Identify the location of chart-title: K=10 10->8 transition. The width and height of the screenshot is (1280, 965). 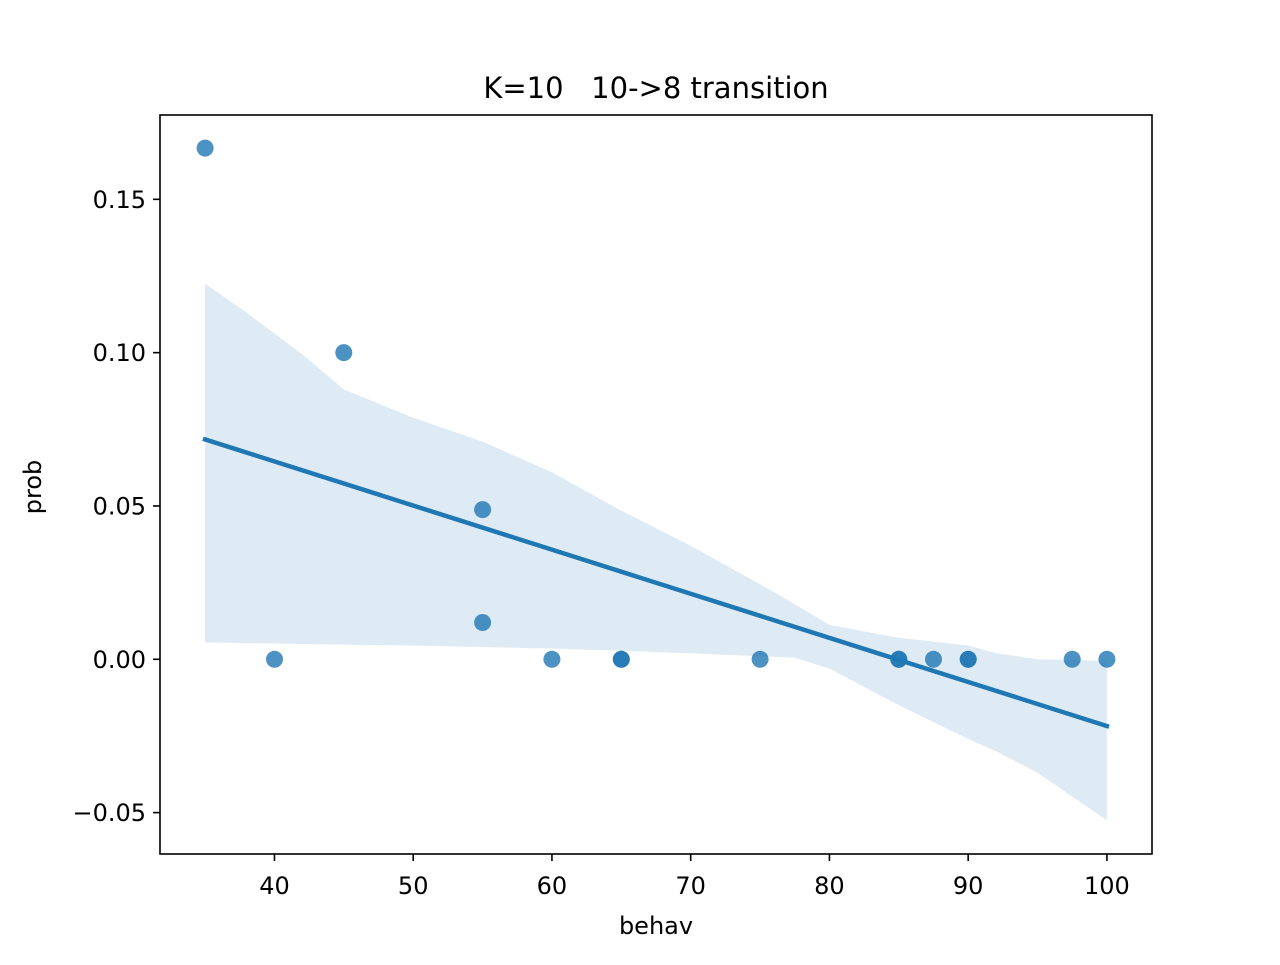
(655, 88).